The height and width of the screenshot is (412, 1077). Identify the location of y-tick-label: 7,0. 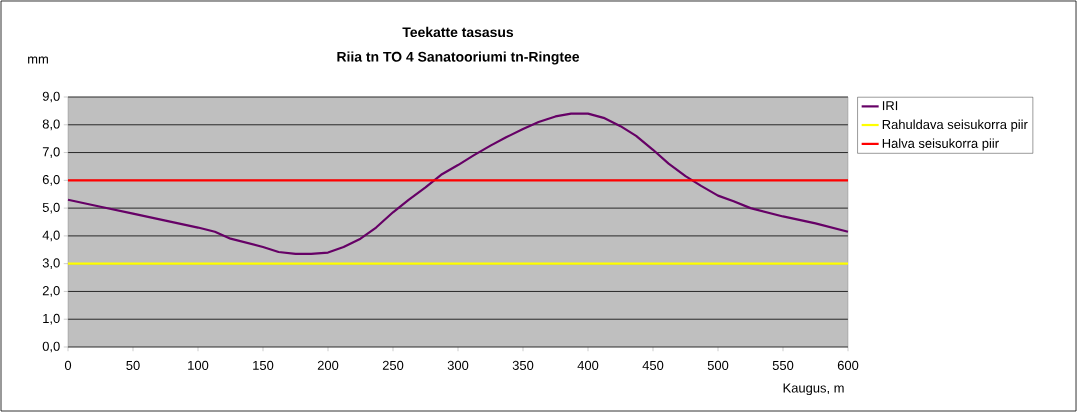
(51, 152).